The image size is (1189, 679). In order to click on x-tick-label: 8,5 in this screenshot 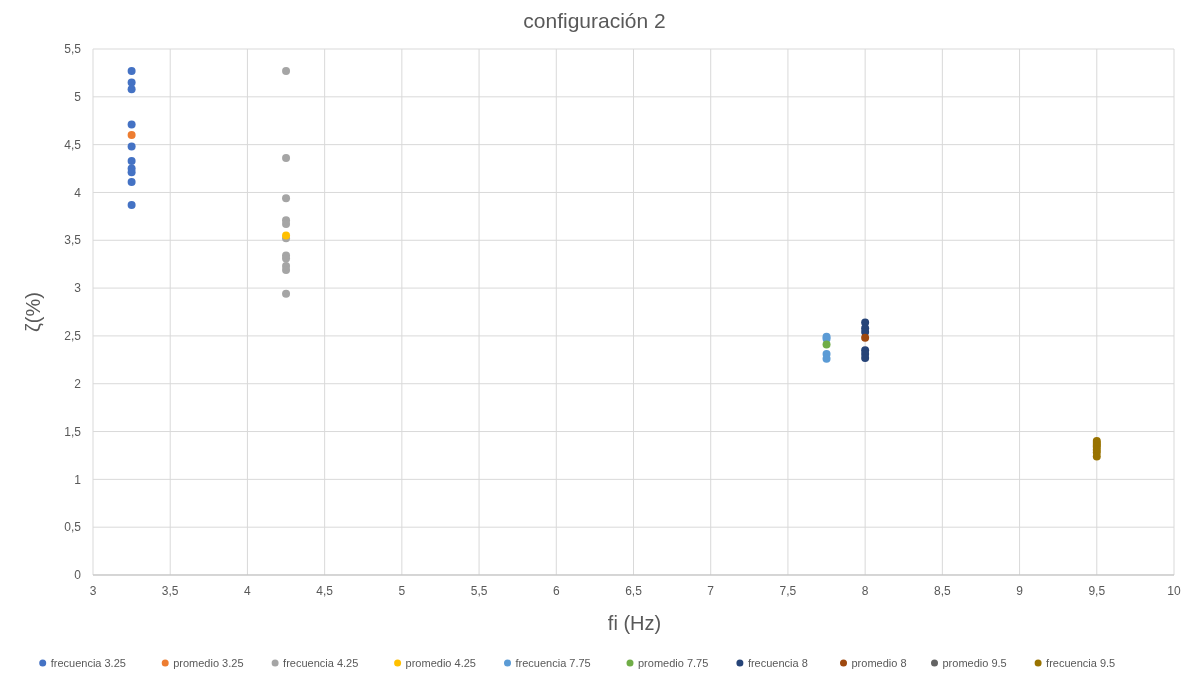, I will do `click(943, 591)`.